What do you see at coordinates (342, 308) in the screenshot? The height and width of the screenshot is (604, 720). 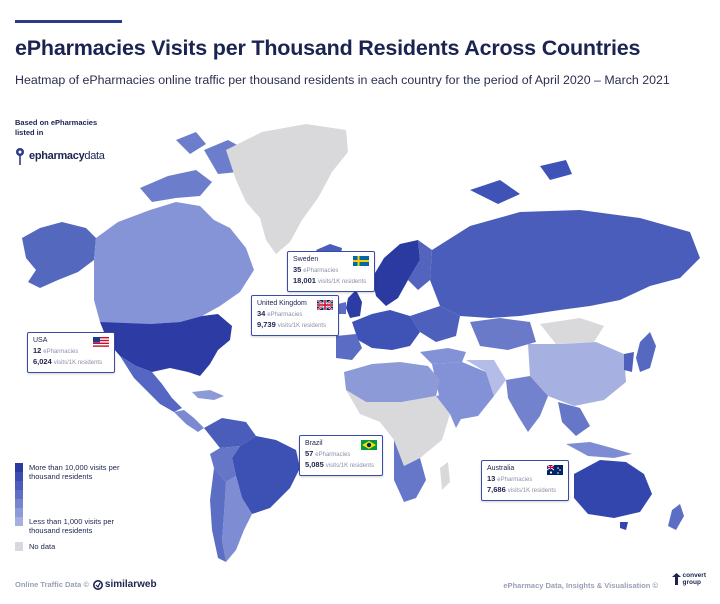 I see `country-ireland` at bounding box center [342, 308].